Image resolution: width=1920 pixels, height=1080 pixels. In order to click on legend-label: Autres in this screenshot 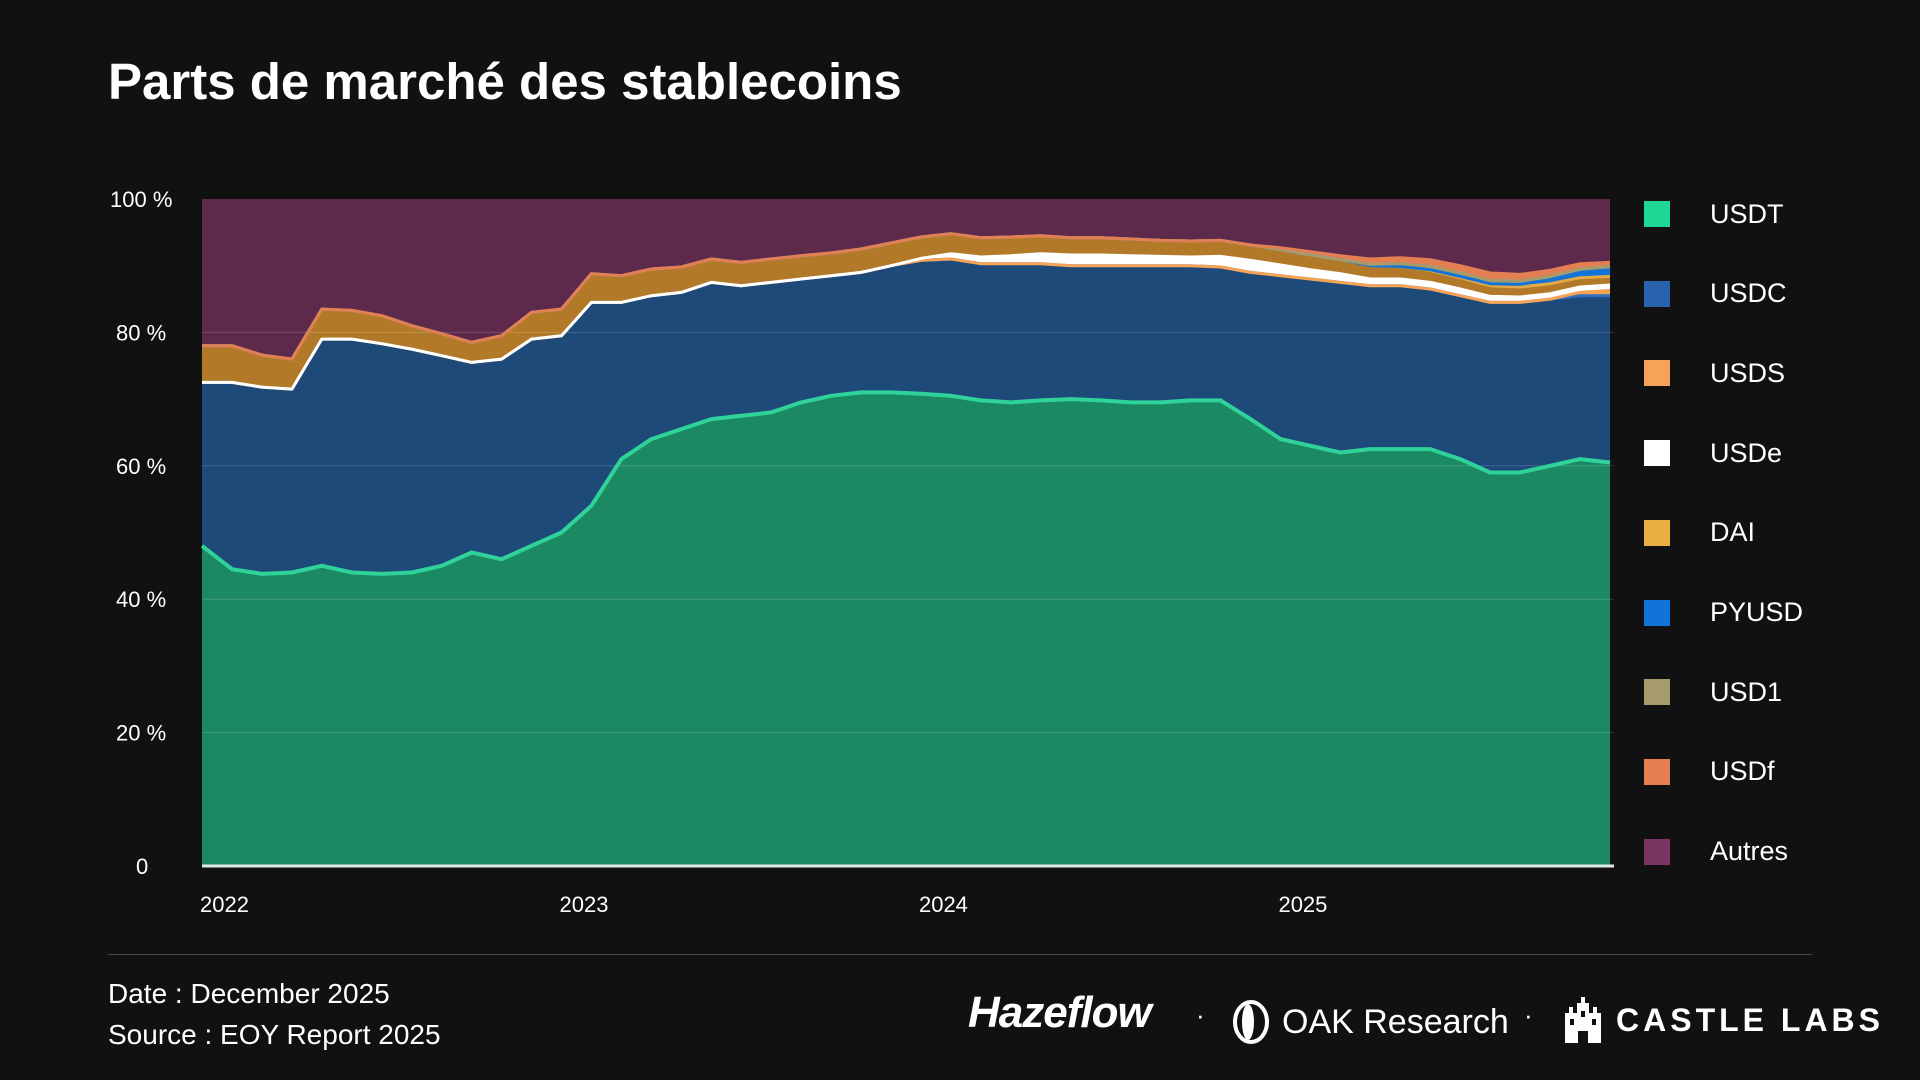, I will do `click(1749, 851)`.